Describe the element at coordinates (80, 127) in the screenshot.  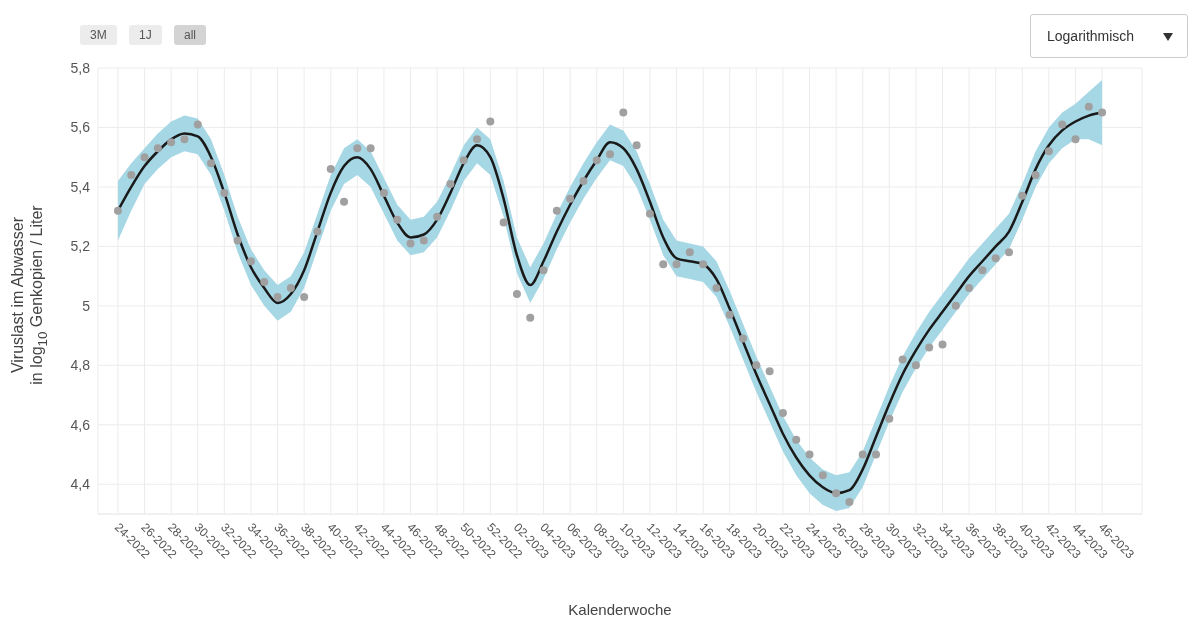
I see `y-tick-label: 5,6` at that location.